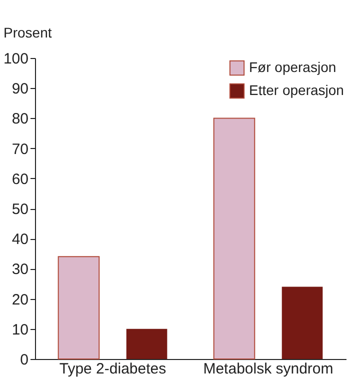 The height and width of the screenshot is (380, 350). What do you see at coordinates (20, 209) in the screenshot?
I see `y-tick-label: 50` at bounding box center [20, 209].